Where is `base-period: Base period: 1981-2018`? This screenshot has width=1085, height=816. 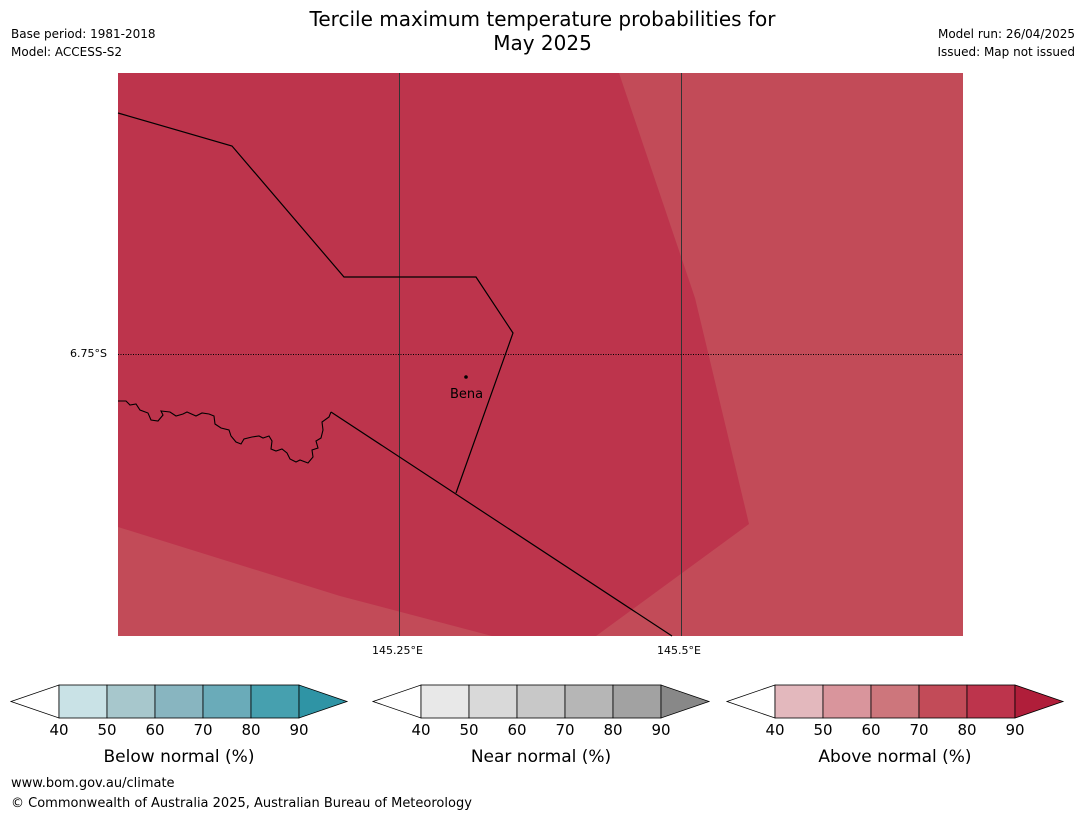 base-period: Base period: 1981-2018 is located at coordinates (83, 34).